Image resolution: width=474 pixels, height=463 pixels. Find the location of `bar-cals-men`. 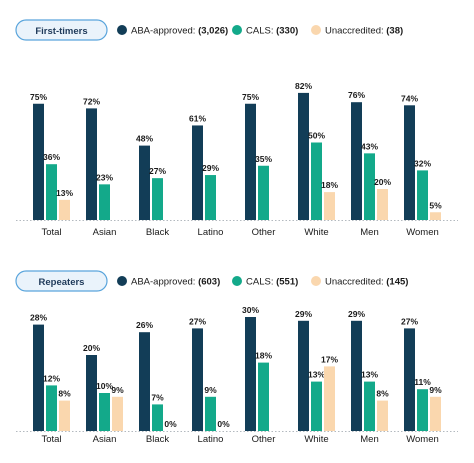

bar-cals-men is located at coordinates (369, 406).